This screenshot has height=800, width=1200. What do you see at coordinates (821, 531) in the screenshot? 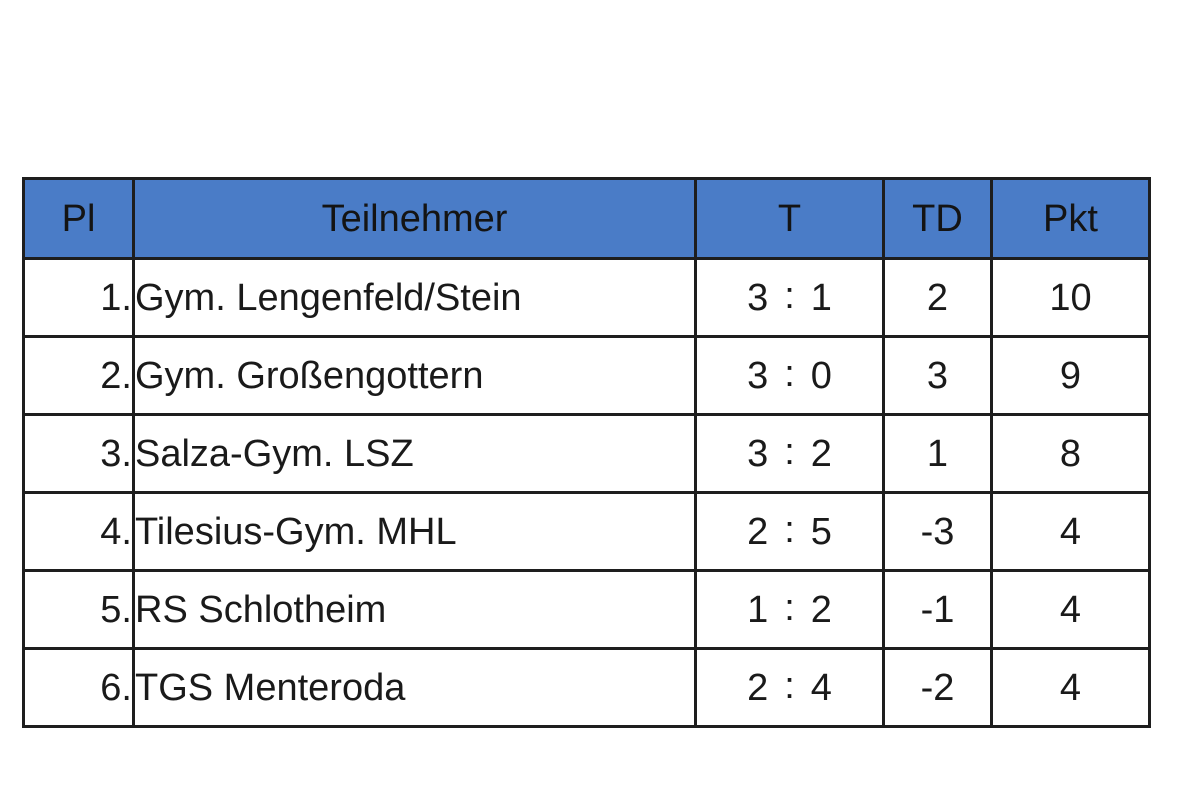
I see `t-against: 5` at bounding box center [821, 531].